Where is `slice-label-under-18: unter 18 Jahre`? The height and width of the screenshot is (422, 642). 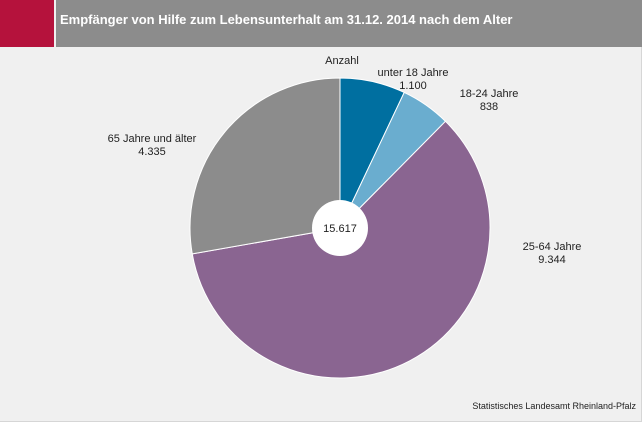 slice-label-under-18: unter 18 Jahre is located at coordinates (413, 73).